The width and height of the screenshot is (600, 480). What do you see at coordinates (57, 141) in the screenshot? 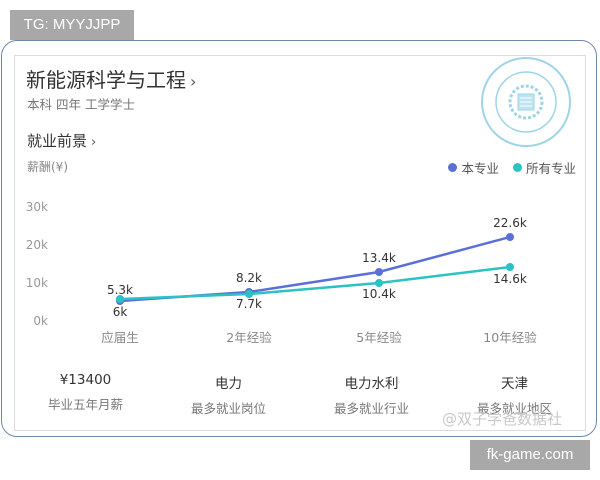
I see `section-title: 就业前景` at bounding box center [57, 141].